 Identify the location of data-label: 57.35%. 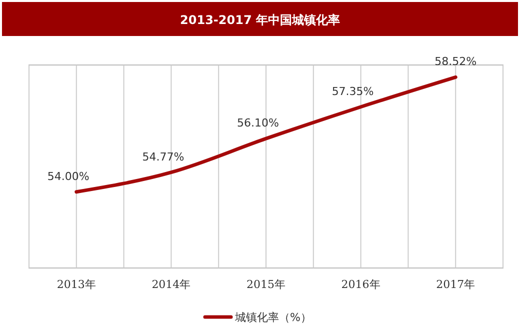
(353, 91).